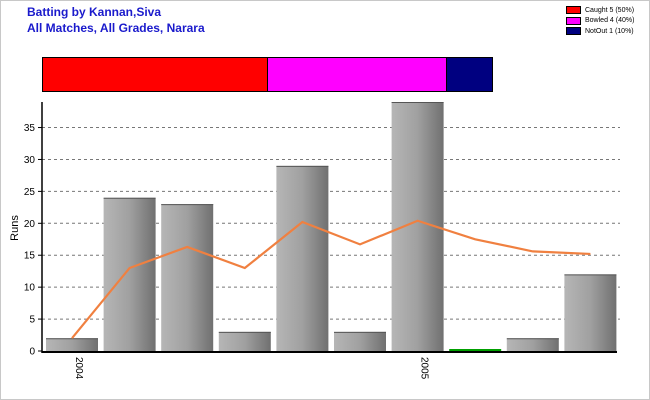  I want to click on legend-item-caught: Caught 5 (50%), so click(600, 10).